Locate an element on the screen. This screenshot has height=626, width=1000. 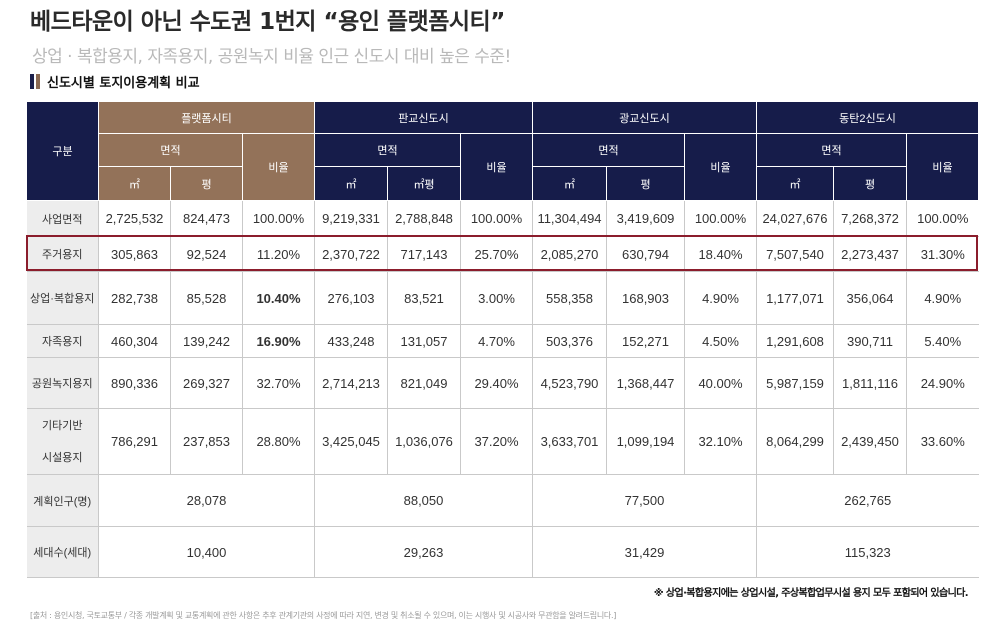
table-cell: 1,291,608 is located at coordinates (795, 341).